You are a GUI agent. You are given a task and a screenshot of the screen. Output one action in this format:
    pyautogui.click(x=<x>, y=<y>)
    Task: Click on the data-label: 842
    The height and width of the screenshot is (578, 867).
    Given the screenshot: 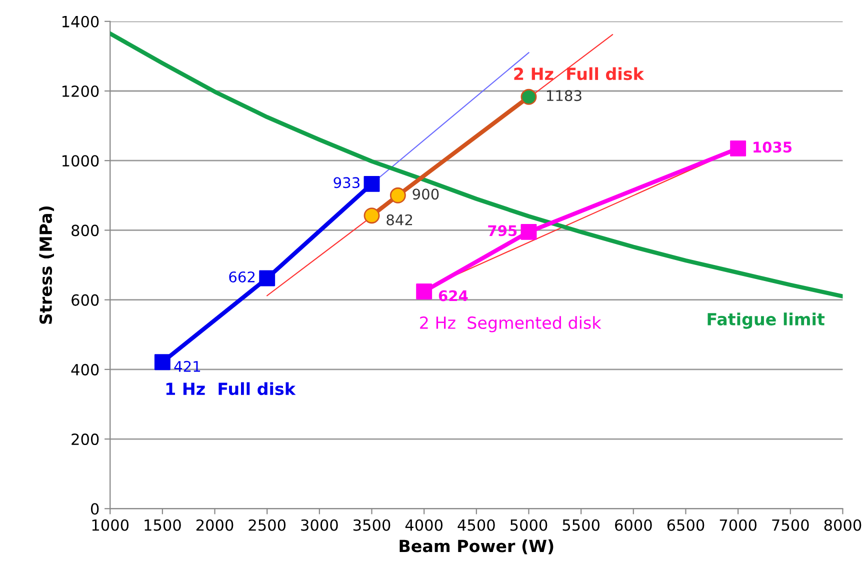 What is the action you would take?
    pyautogui.click(x=399, y=220)
    